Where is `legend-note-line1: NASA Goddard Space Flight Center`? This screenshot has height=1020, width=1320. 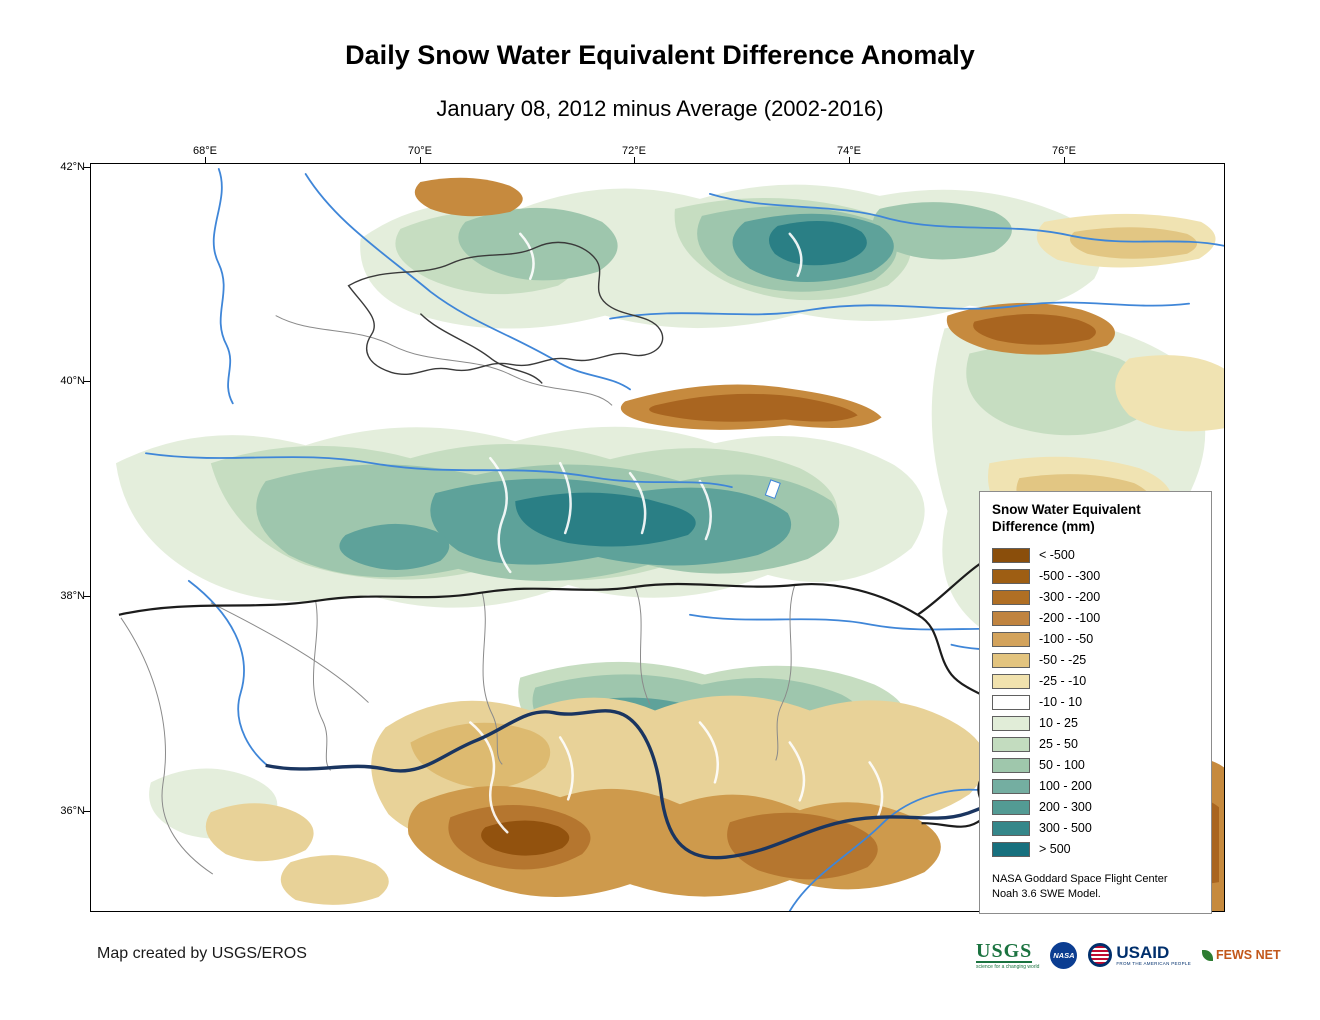
legend-note-line1: NASA Goddard Space Flight Center is located at coordinates (1080, 878).